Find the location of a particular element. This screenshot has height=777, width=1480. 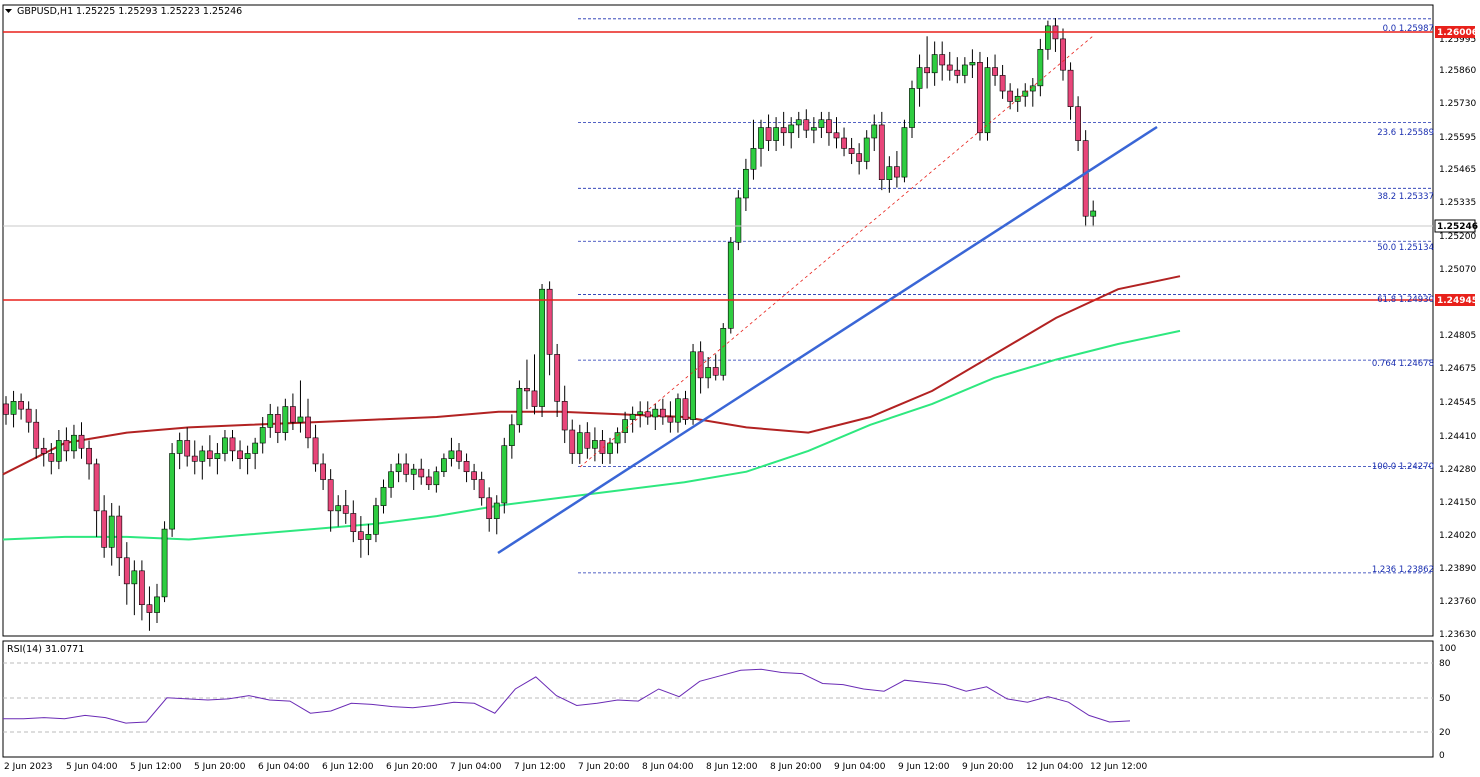

rsi-tick: 0 is located at coordinates (1442, 756).